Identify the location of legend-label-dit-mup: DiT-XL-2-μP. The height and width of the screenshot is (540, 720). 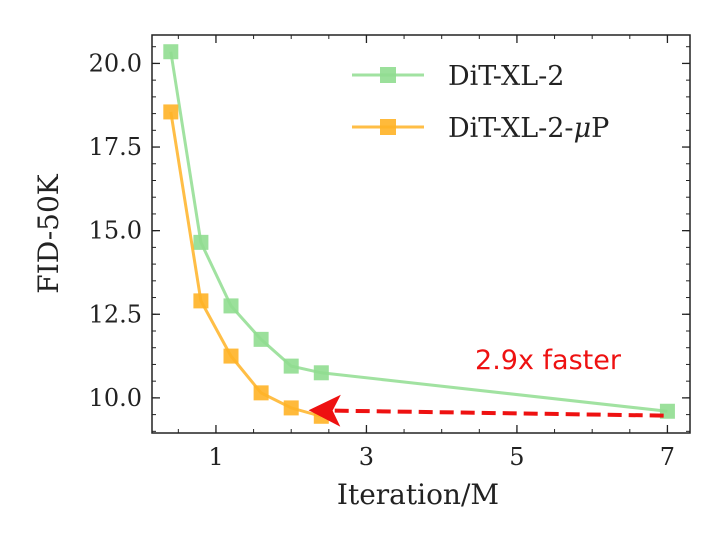
(528, 128).